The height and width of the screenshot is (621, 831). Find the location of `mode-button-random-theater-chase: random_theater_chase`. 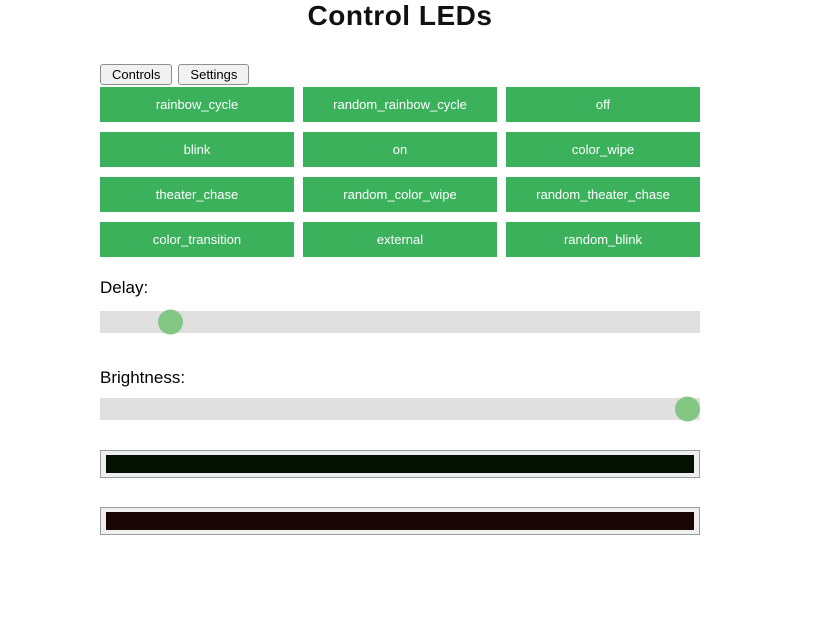

mode-button-random-theater-chase: random_theater_chase is located at coordinates (603, 194).